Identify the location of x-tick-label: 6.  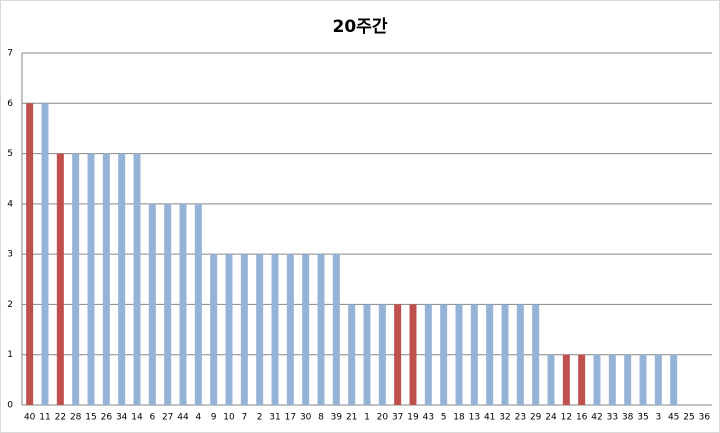
(152, 418).